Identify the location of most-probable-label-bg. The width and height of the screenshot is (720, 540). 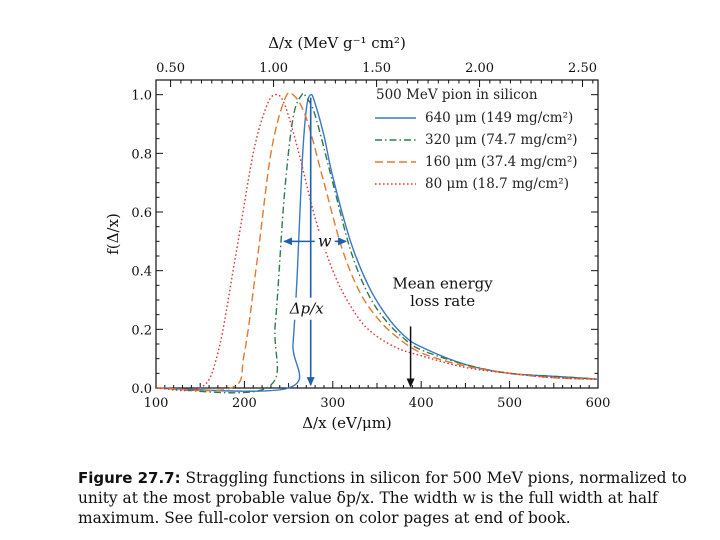
(307, 308).